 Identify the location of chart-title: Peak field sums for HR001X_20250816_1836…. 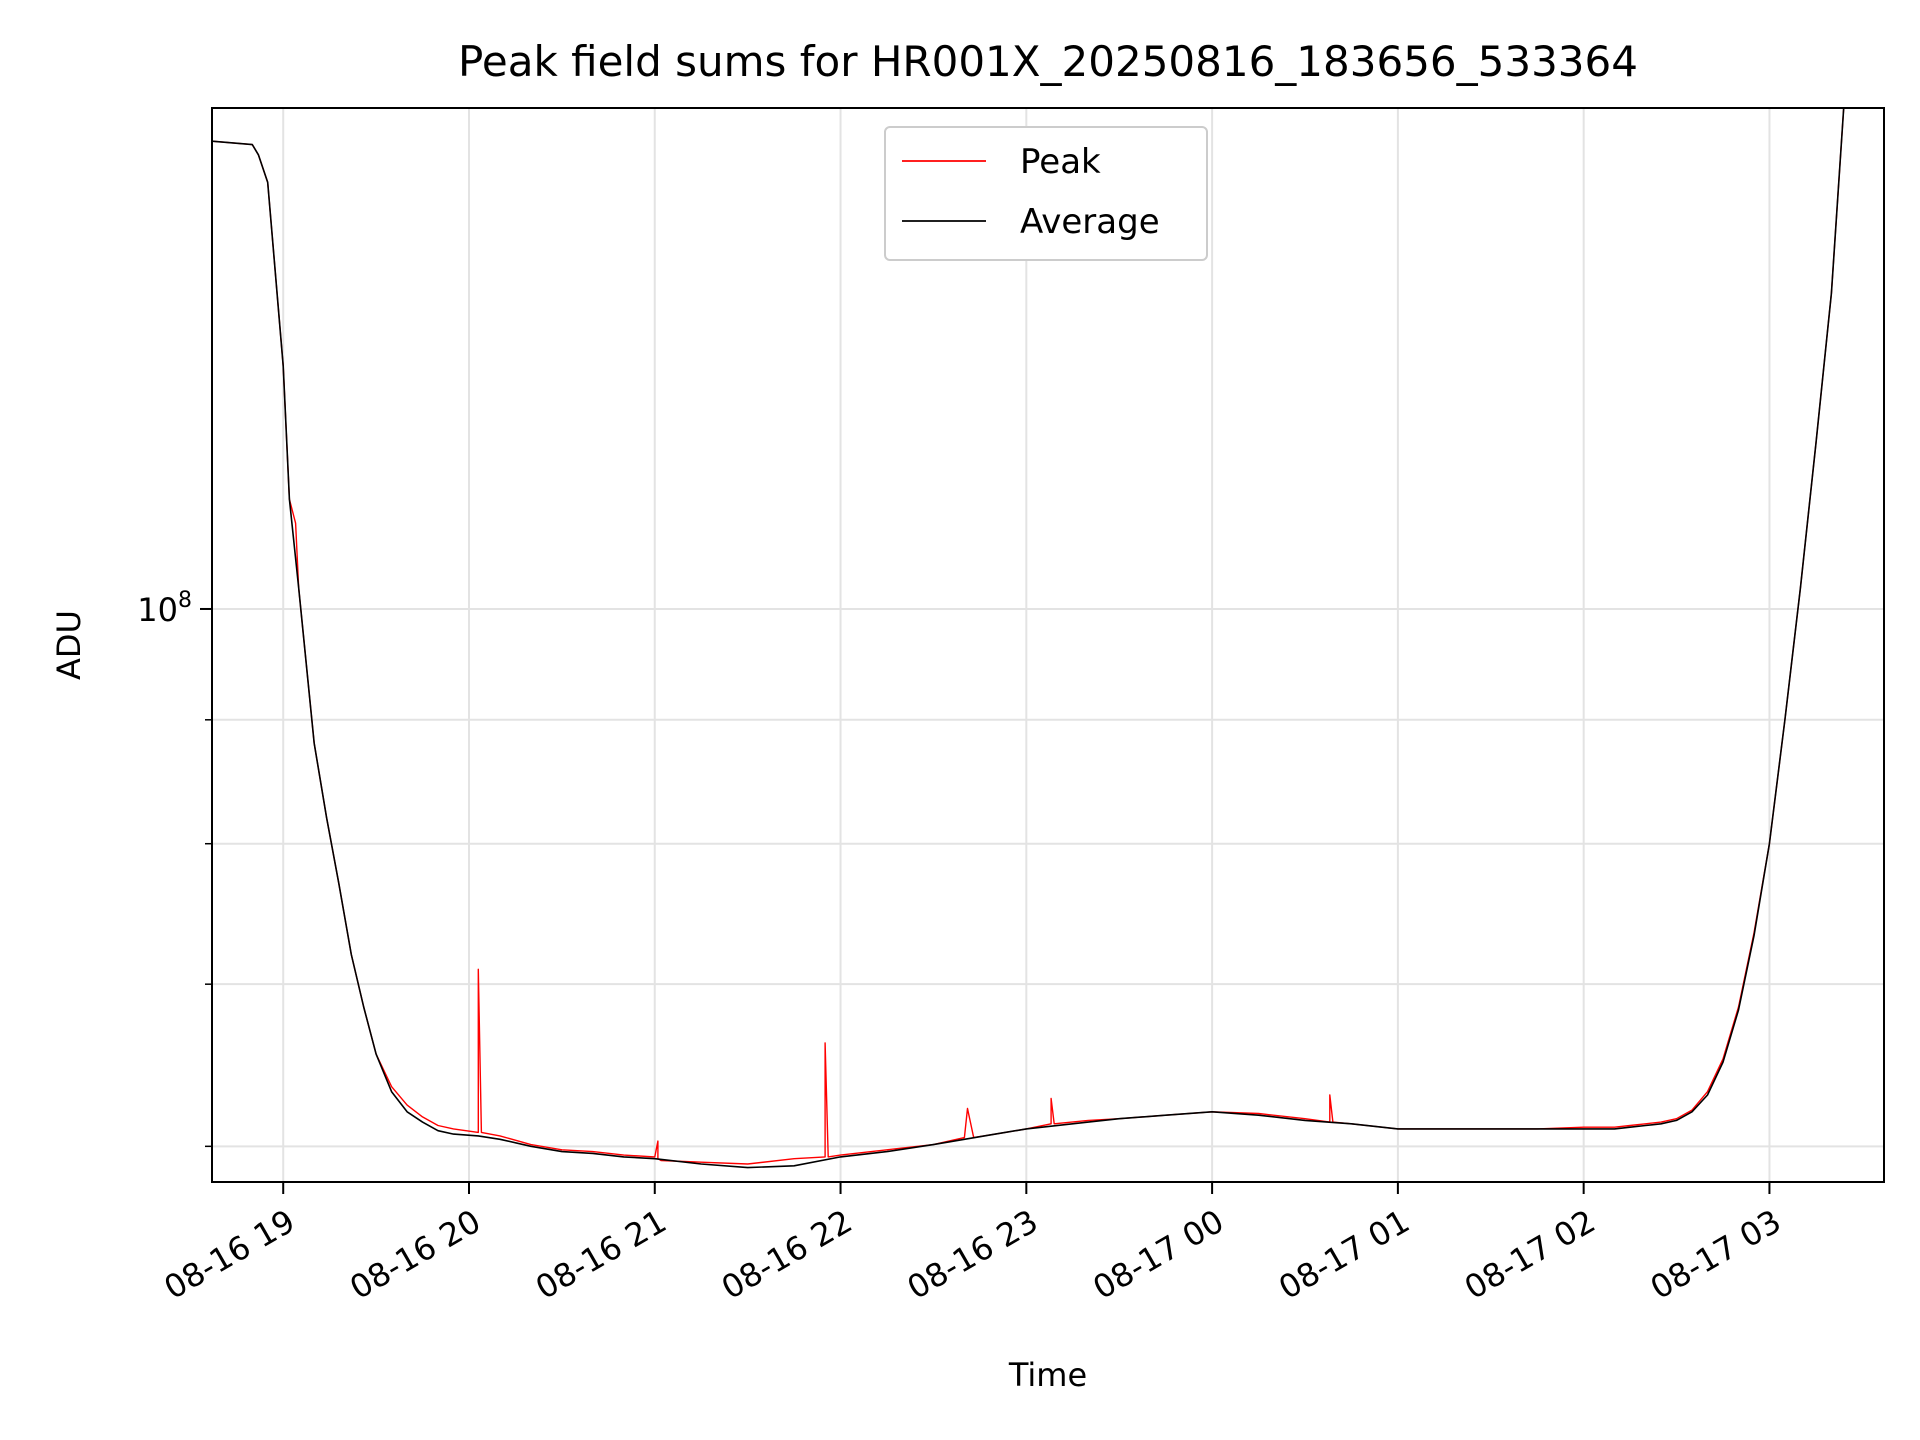
(1048, 61).